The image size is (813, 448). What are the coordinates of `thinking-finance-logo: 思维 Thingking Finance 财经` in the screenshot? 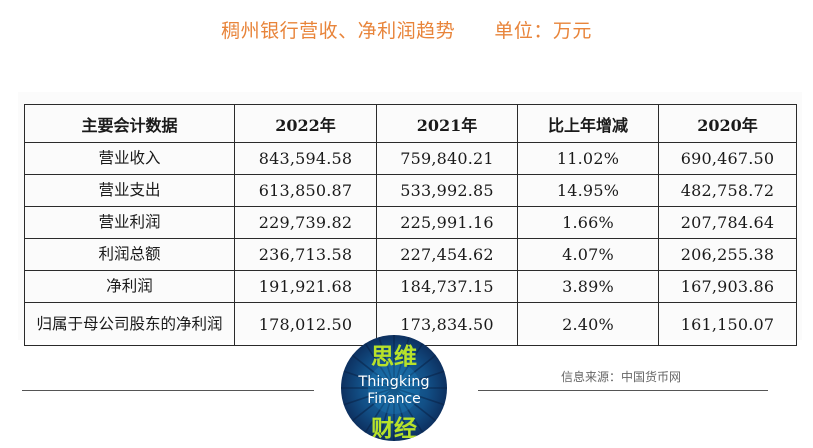 It's located at (394, 388).